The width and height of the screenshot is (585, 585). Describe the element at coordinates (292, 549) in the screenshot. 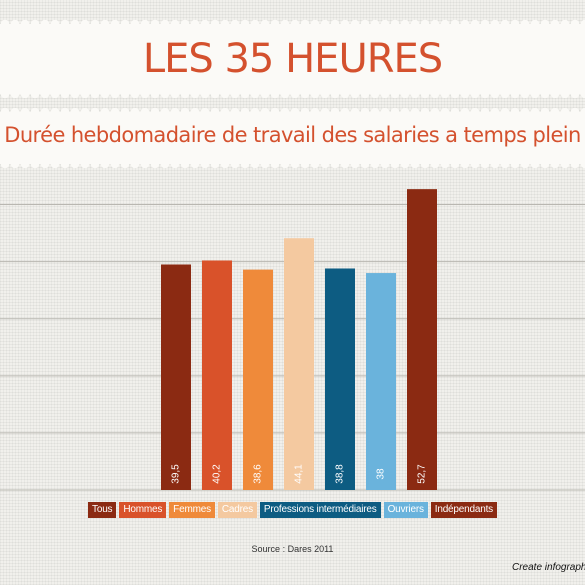

I see `source-note: Source : Dares 2011` at that location.